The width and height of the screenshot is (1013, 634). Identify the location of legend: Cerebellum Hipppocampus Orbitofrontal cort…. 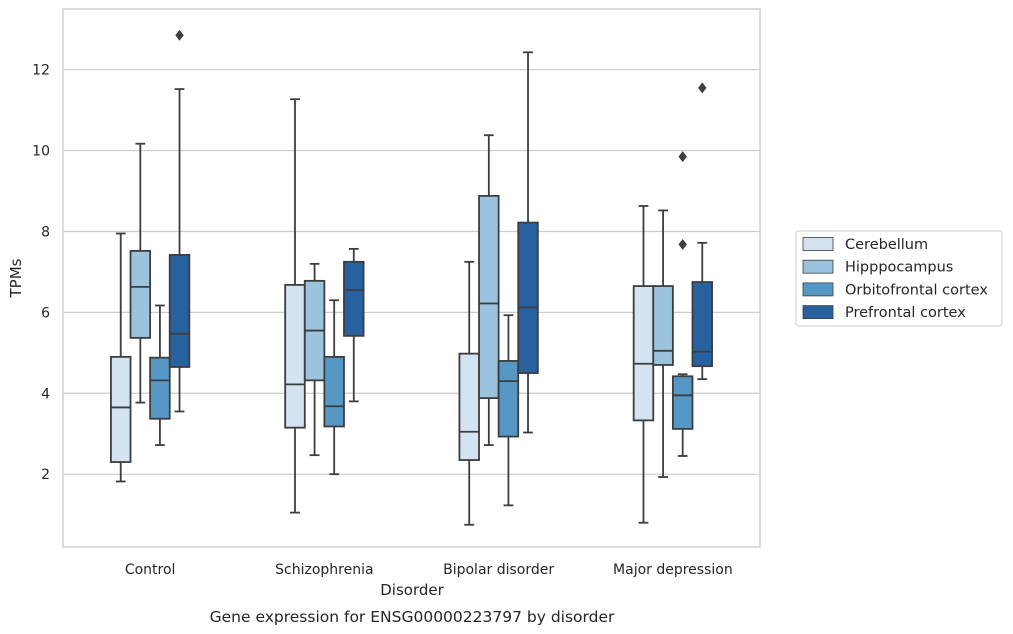
(899, 278).